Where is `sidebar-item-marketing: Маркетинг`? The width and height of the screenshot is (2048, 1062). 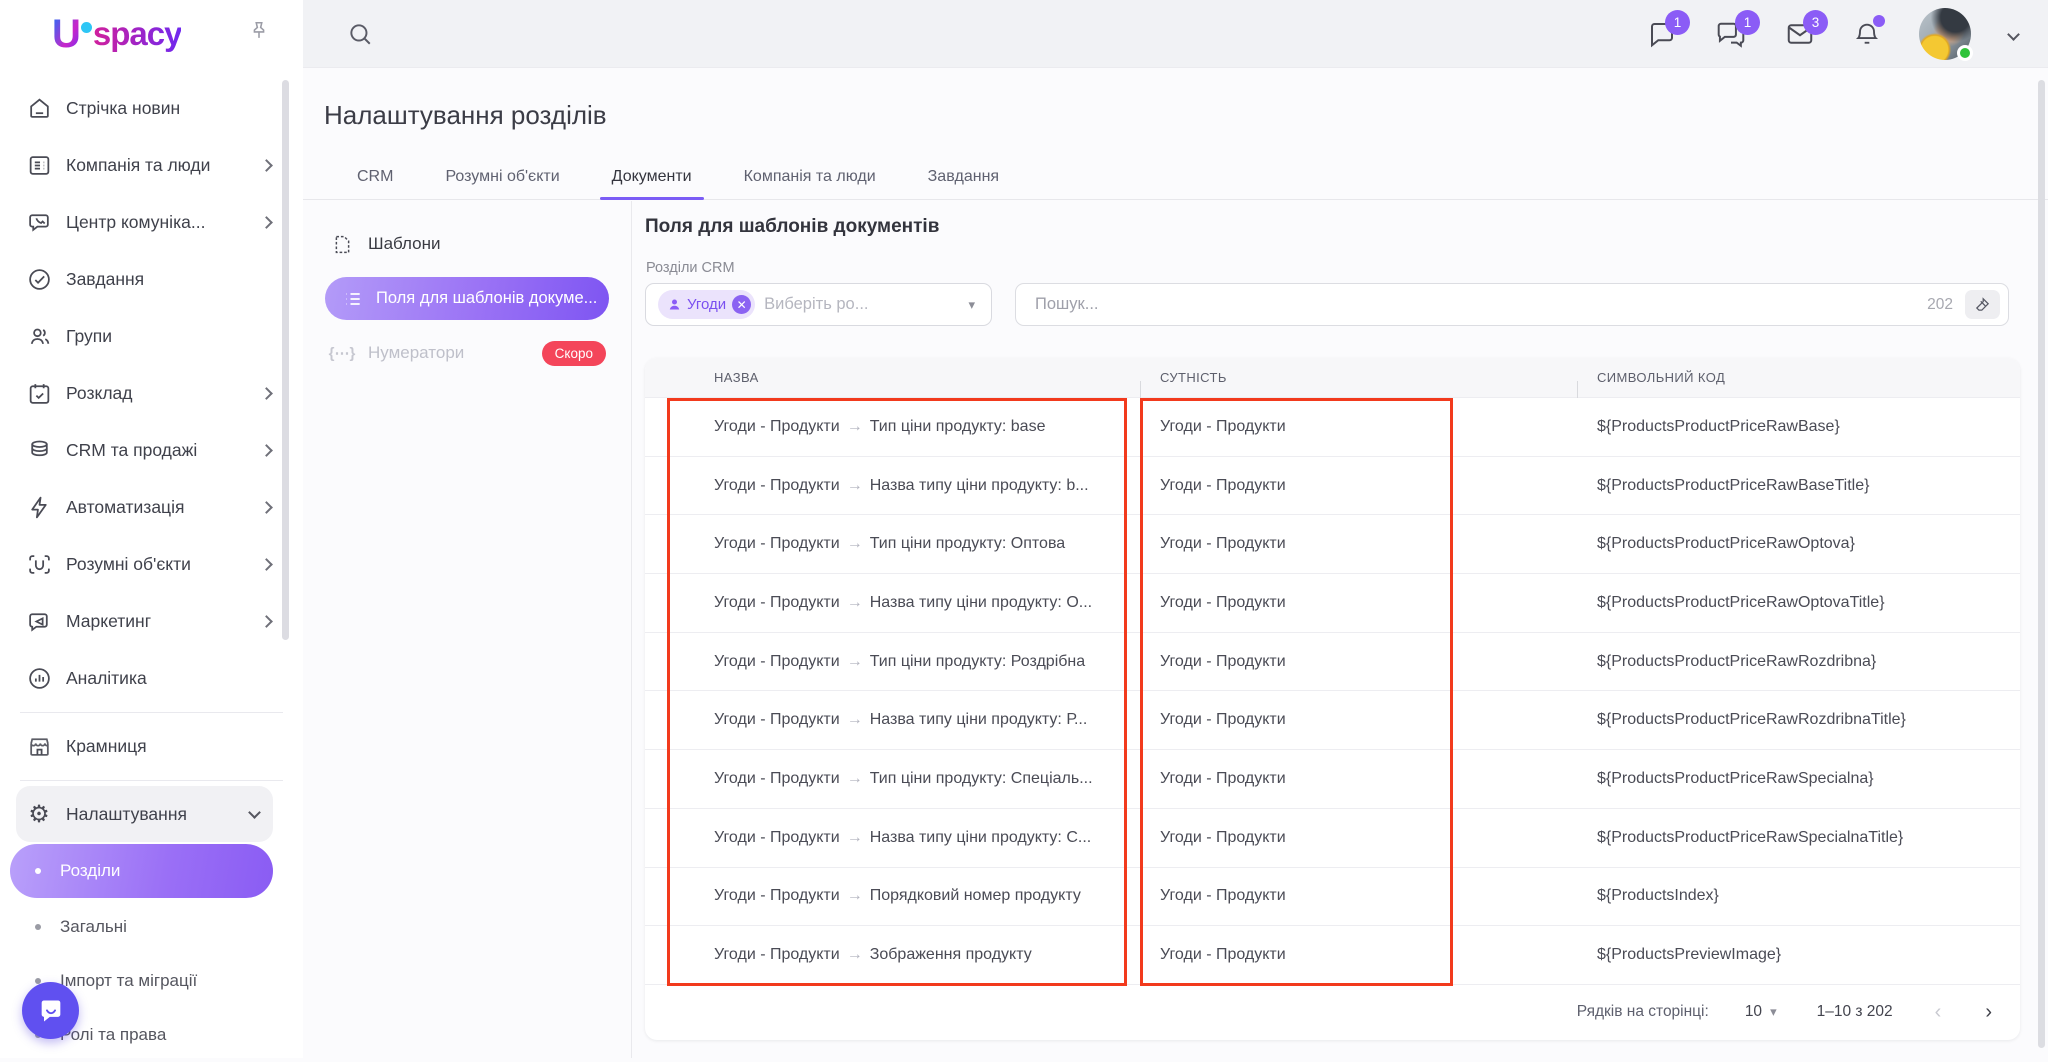 sidebar-item-marketing: Маркетинг is located at coordinates (151, 621).